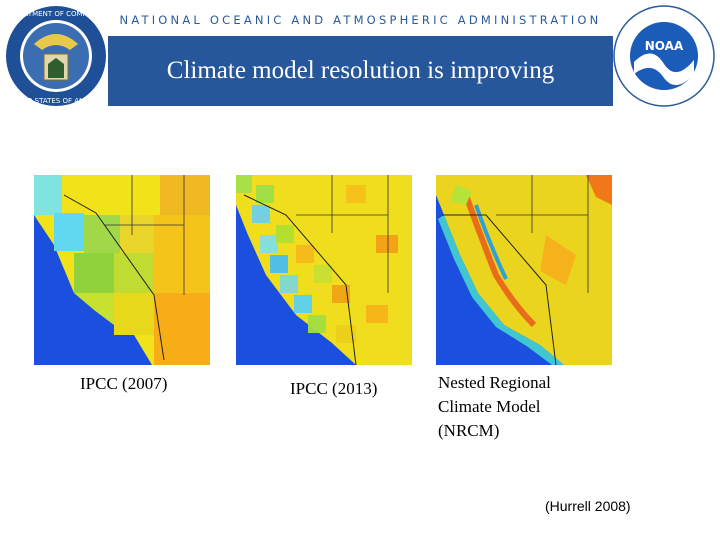 The height and width of the screenshot is (540, 720). I want to click on caption-nrcm-line-3: (NRCM), so click(469, 430).